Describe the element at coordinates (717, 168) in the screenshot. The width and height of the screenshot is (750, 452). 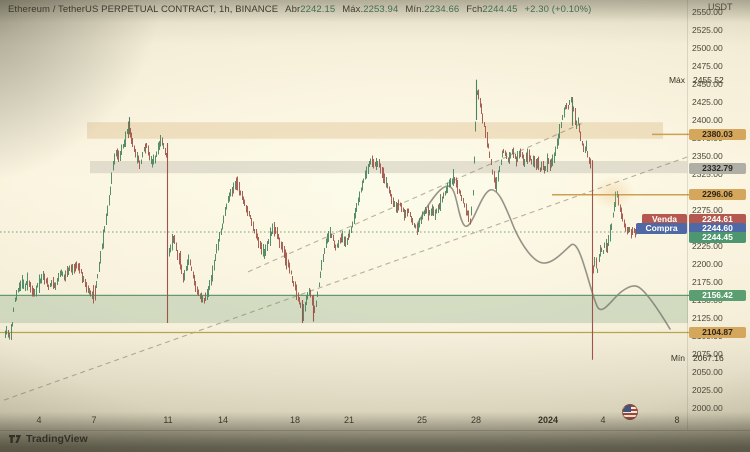
I see `price-level-label: 2332.79` at that location.